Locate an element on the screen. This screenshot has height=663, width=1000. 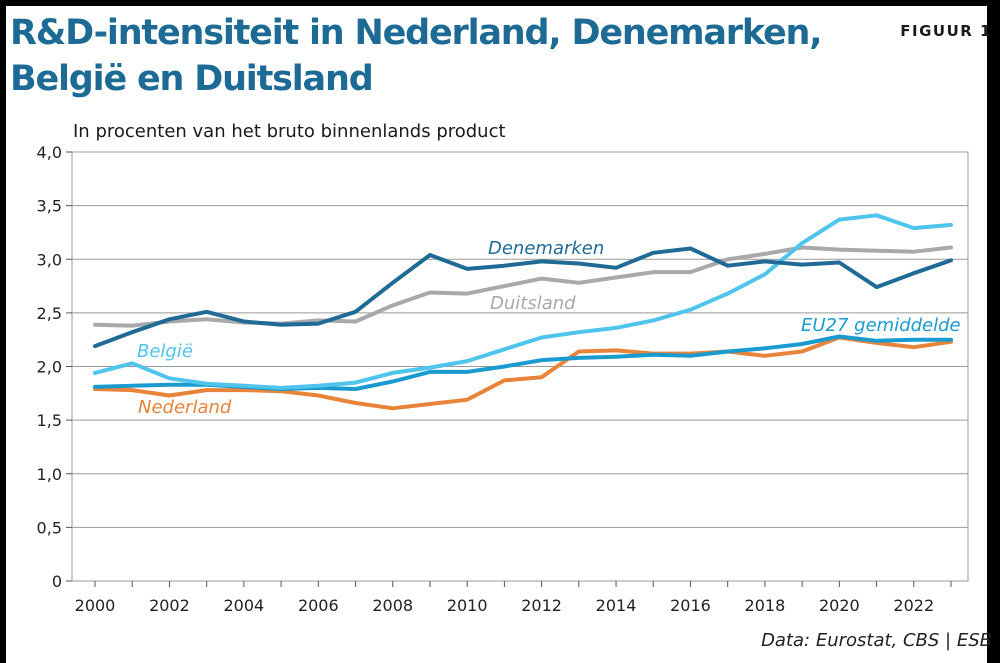
x-tick-label: 2016 is located at coordinates (690, 605).